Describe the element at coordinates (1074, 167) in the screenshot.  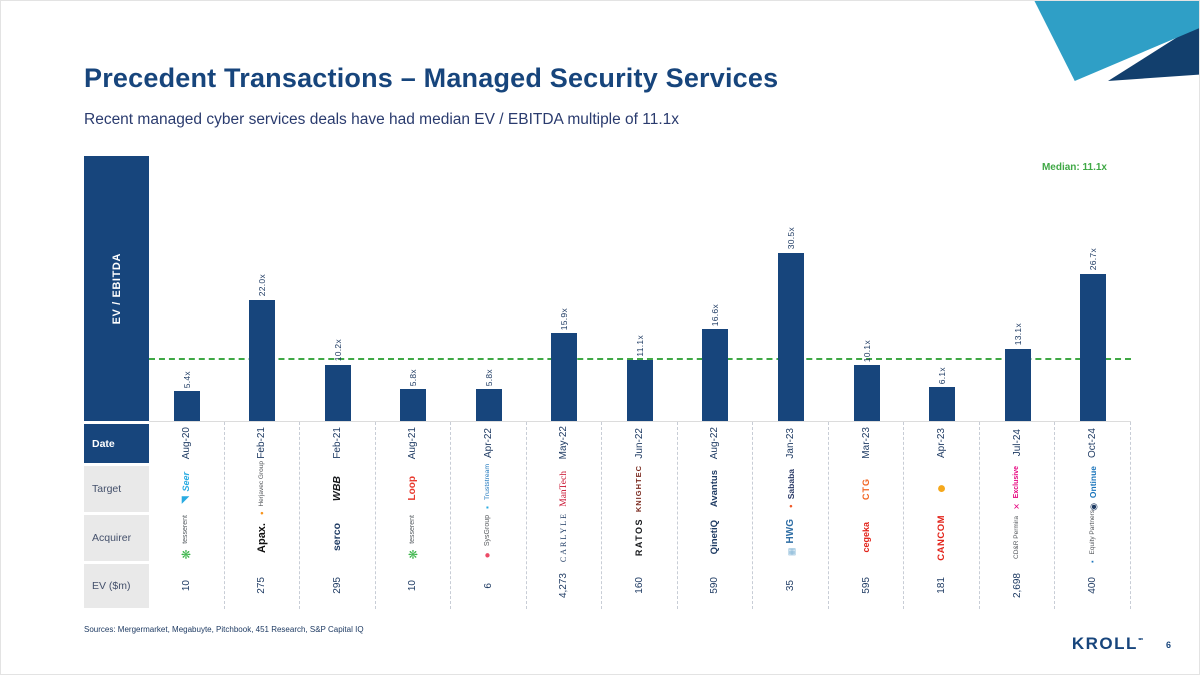
I see `median-label: Median: 11.1x` at that location.